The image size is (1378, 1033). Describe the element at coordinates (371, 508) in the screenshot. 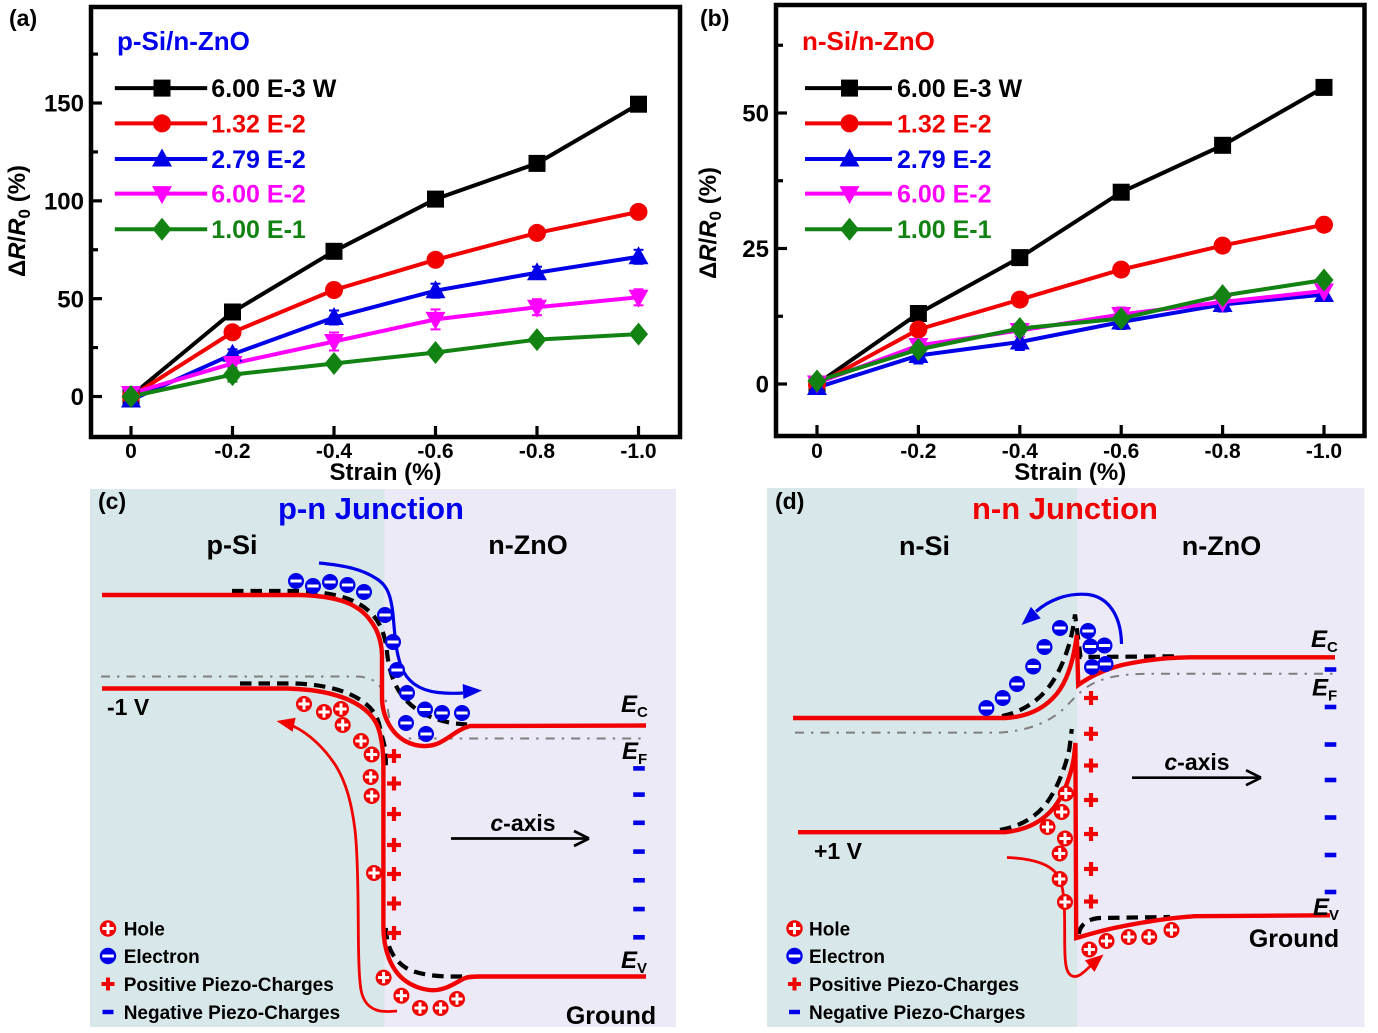

I see `svg-text: p-n Junction` at that location.